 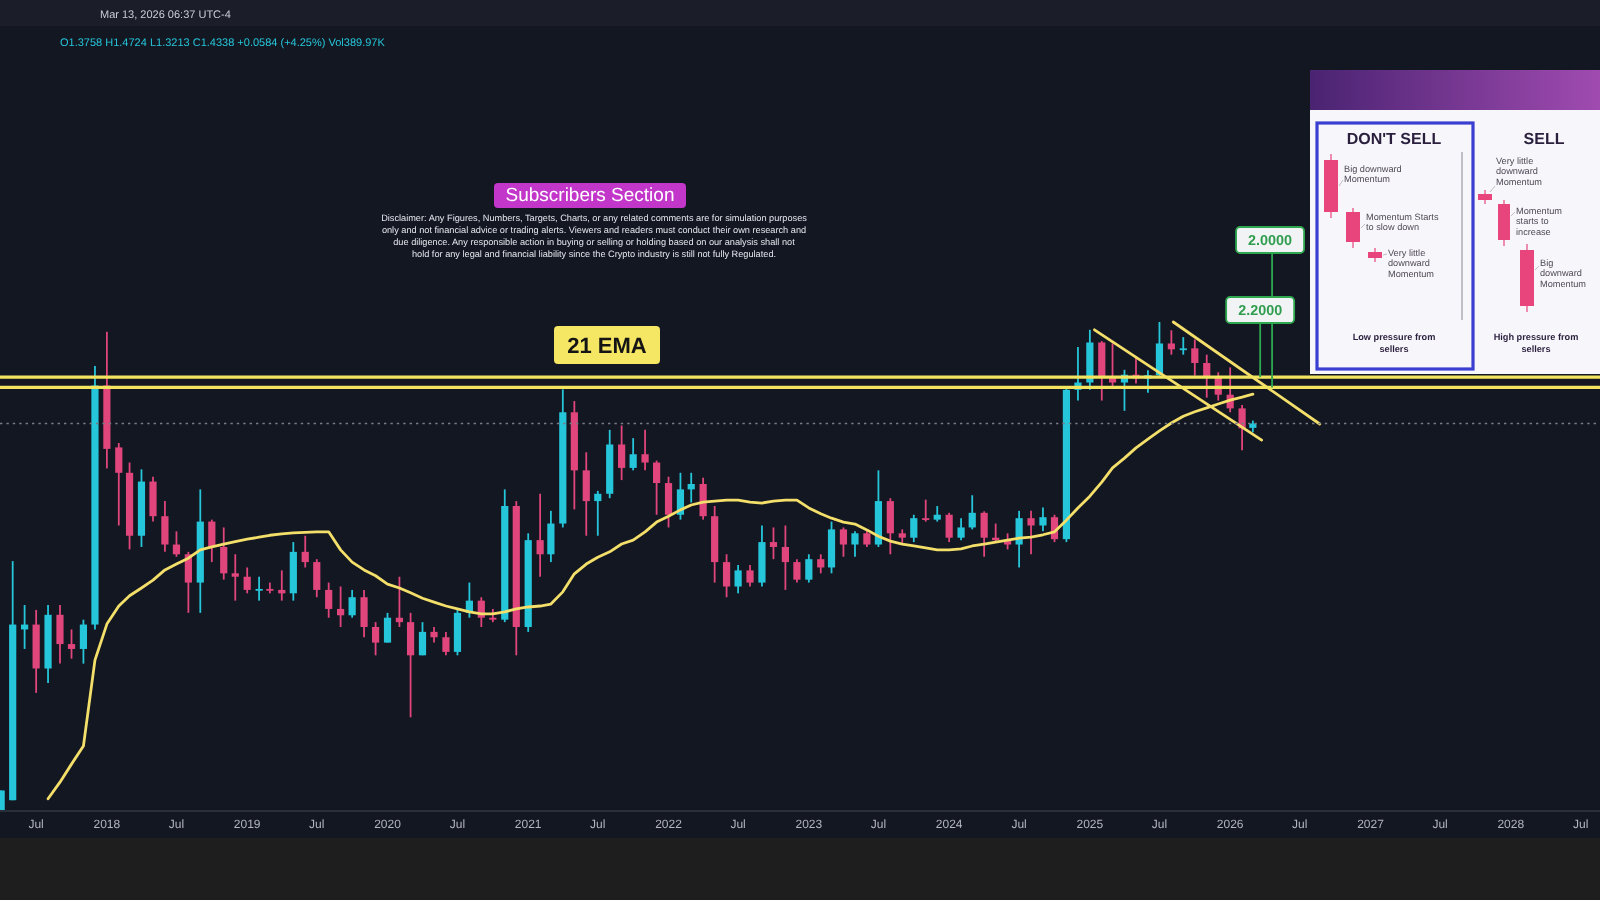 What do you see at coordinates (1394, 139) in the screenshot?
I see `text: DON'T SELL` at bounding box center [1394, 139].